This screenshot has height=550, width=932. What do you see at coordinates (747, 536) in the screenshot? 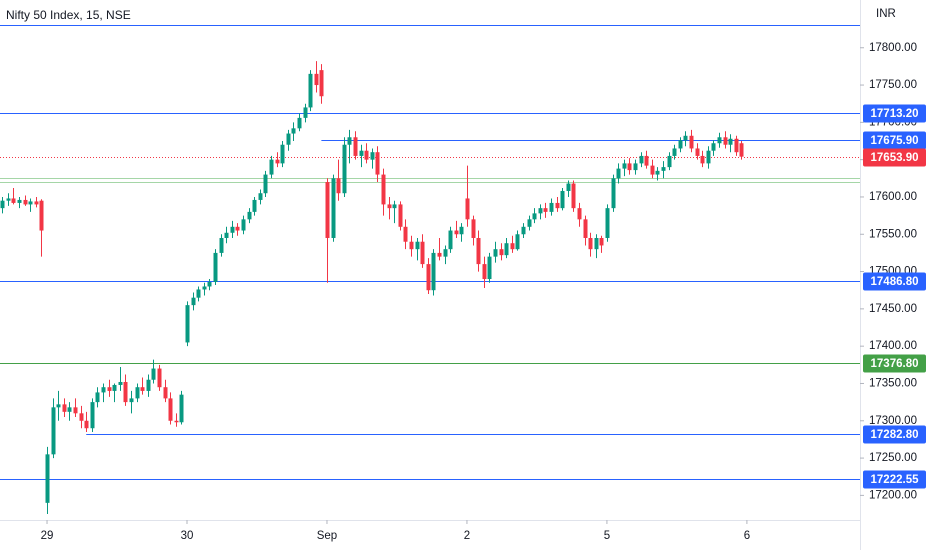
I see `x-tick-label: 6` at bounding box center [747, 536].